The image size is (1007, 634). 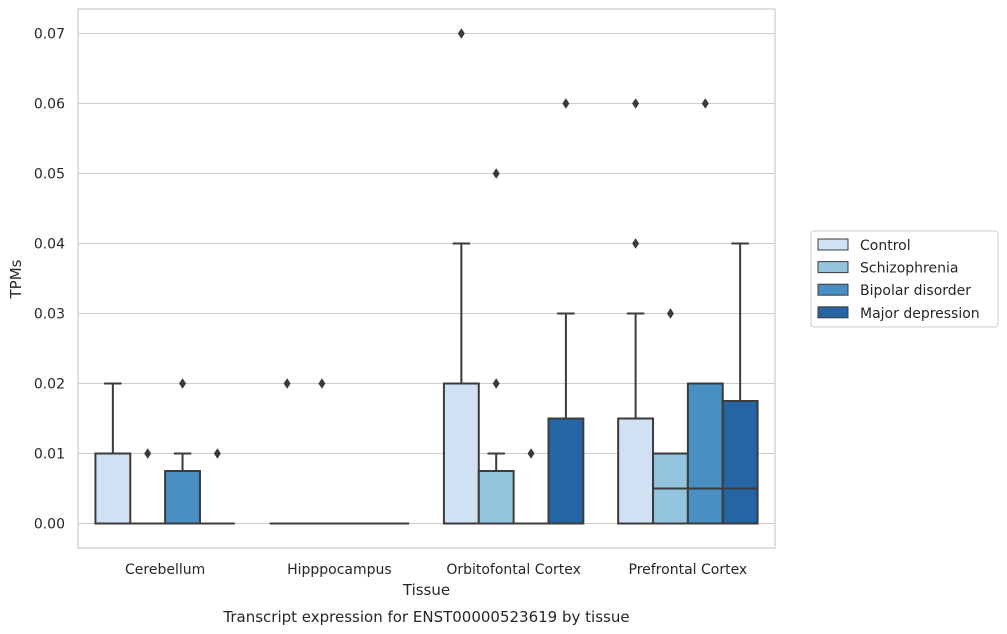 I want to click on y-tick-label: 0.03, so click(x=49, y=315).